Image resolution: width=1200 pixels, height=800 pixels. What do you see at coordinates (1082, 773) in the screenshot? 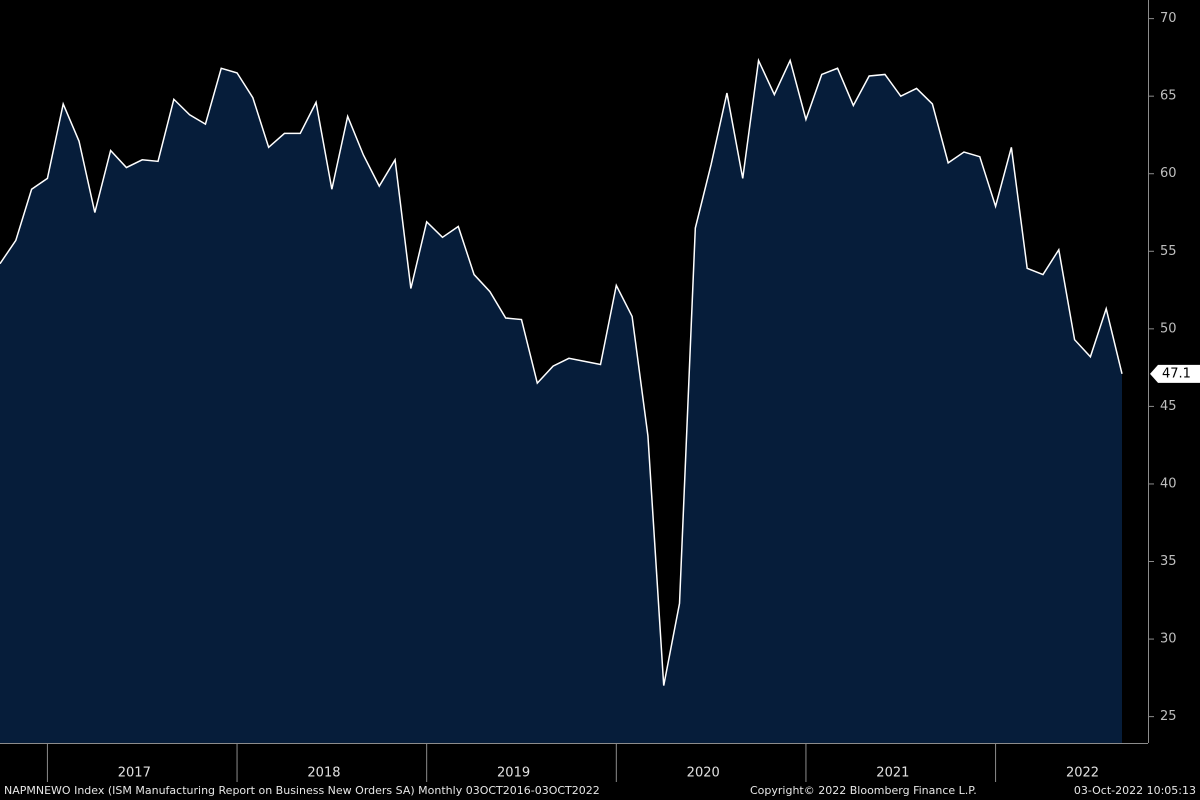
I see `x-tick-label: 2022` at bounding box center [1082, 773].